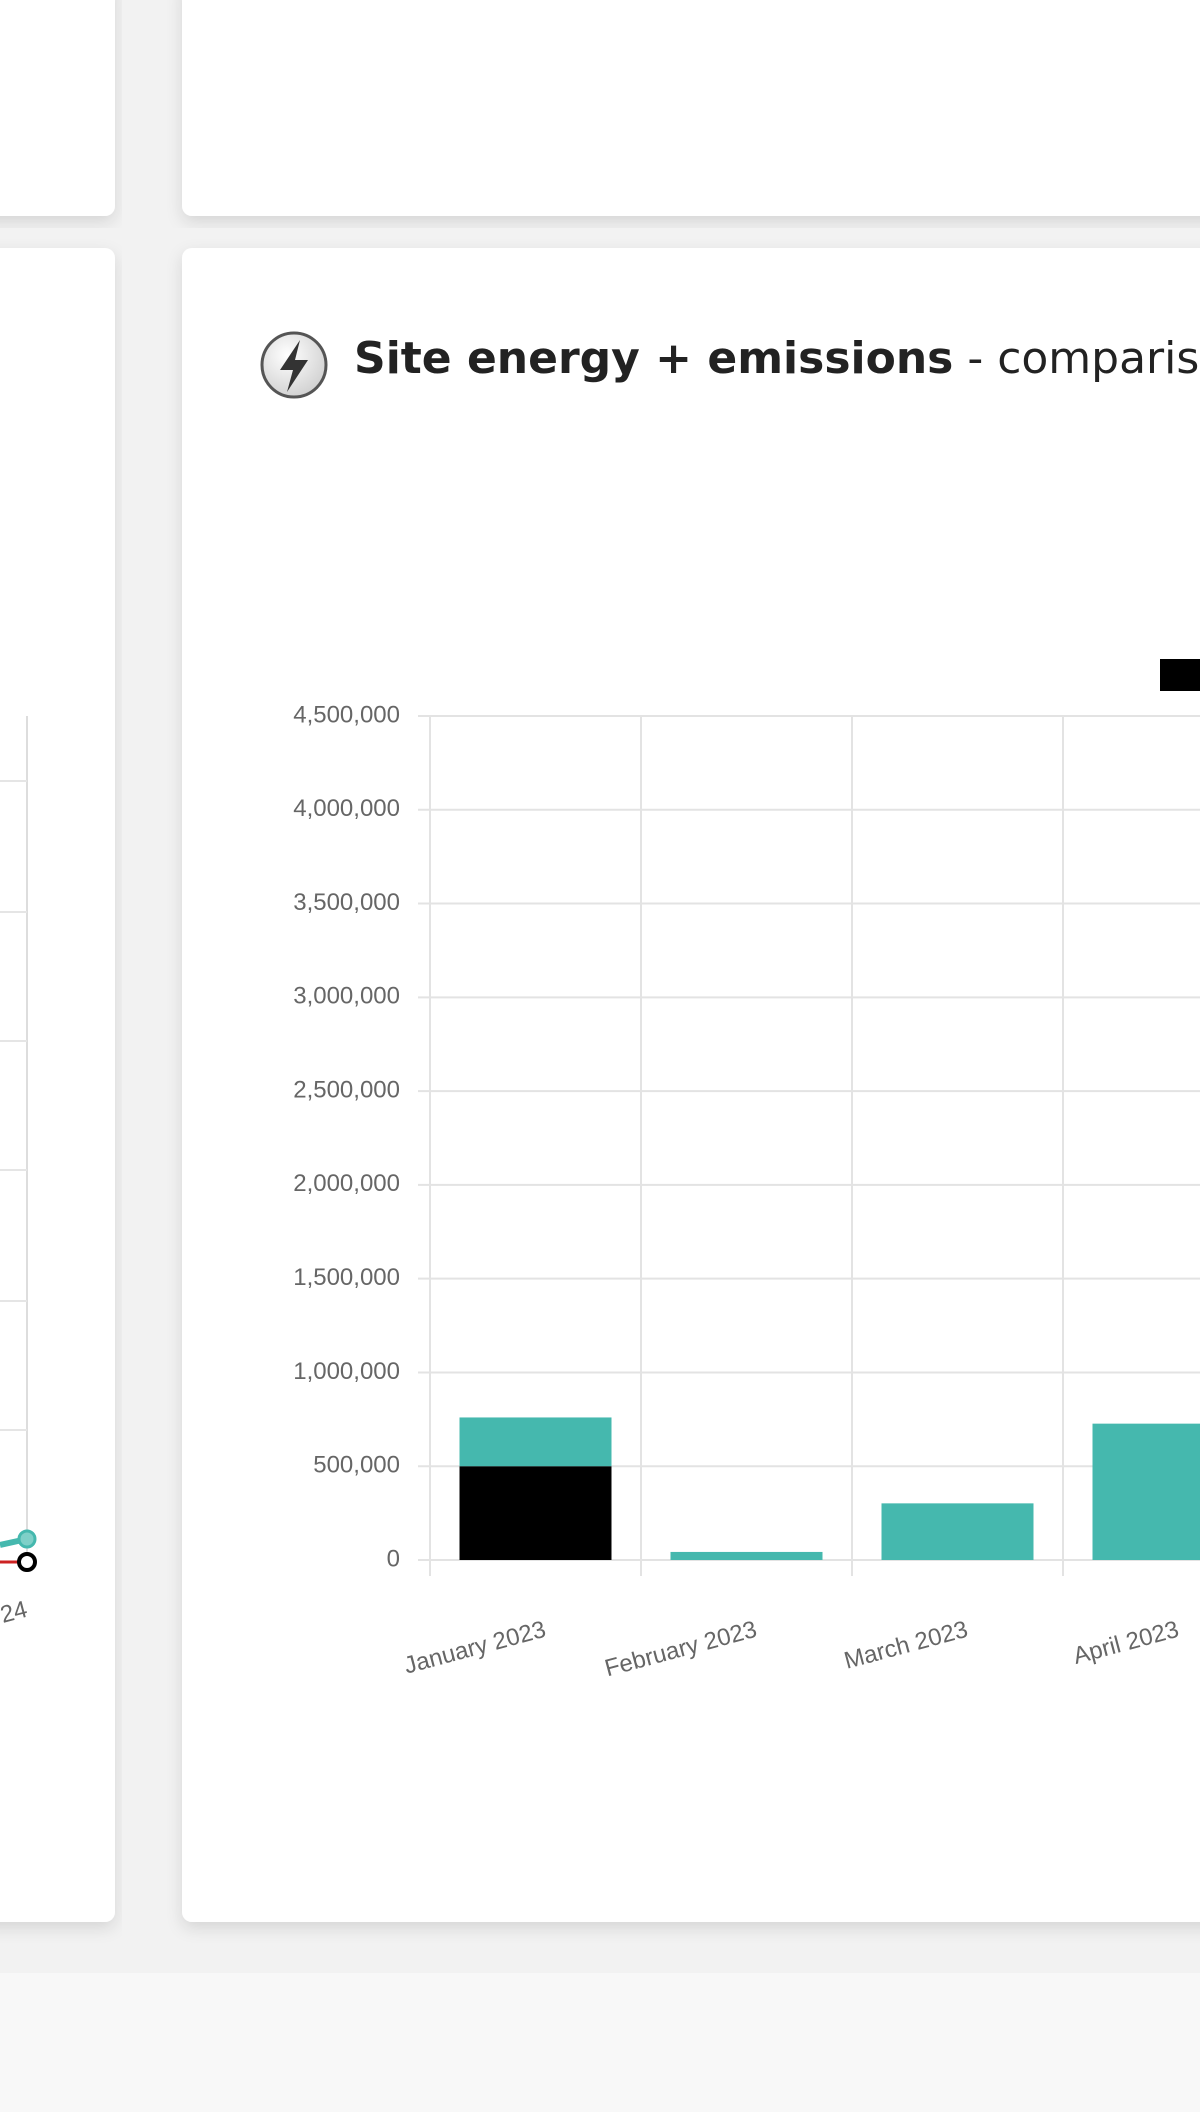 This screenshot has width=1200, height=2112. I want to click on partial-chart: 24, so click(18, 1172).